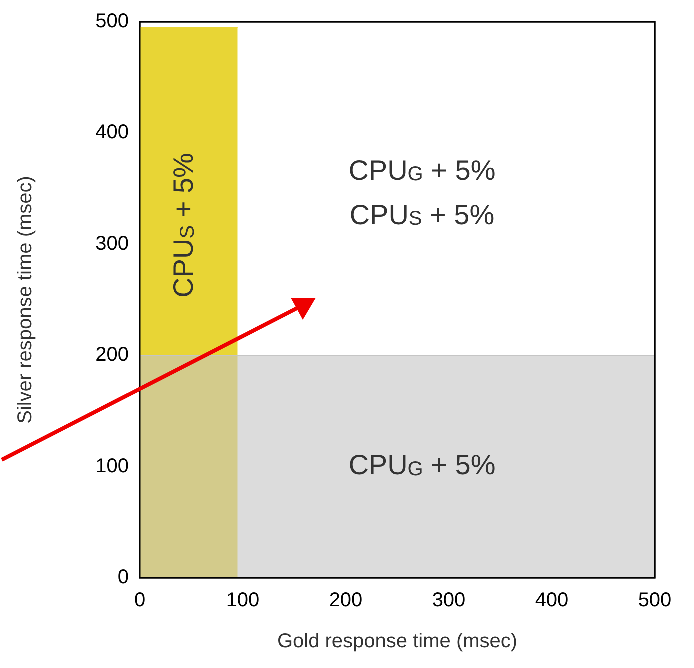  What do you see at coordinates (112, 243) in the screenshot?
I see `y-tick-label: 300` at bounding box center [112, 243].